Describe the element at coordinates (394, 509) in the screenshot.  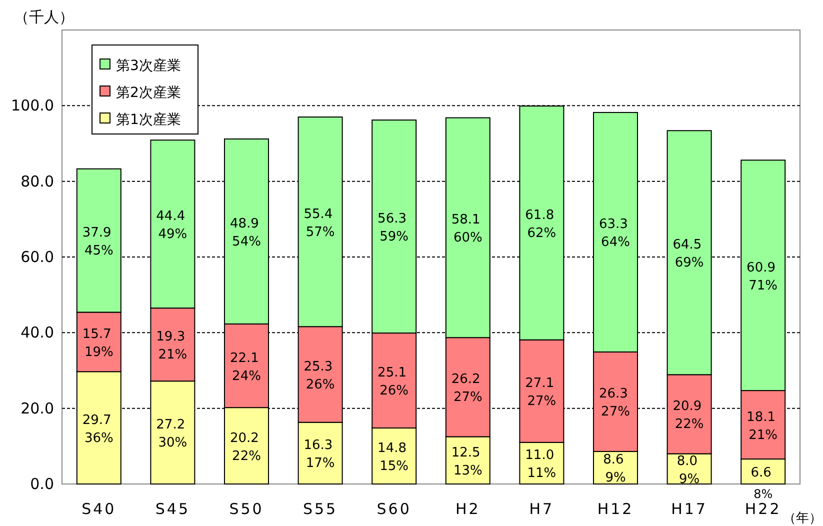
I see `x-tick-label: S60` at that location.